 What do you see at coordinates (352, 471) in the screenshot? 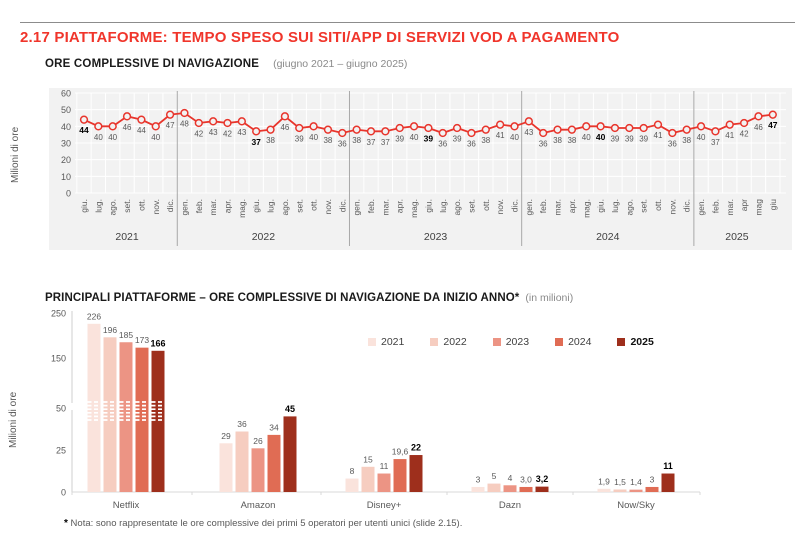
I see `svg-text: 8` at bounding box center [352, 471].